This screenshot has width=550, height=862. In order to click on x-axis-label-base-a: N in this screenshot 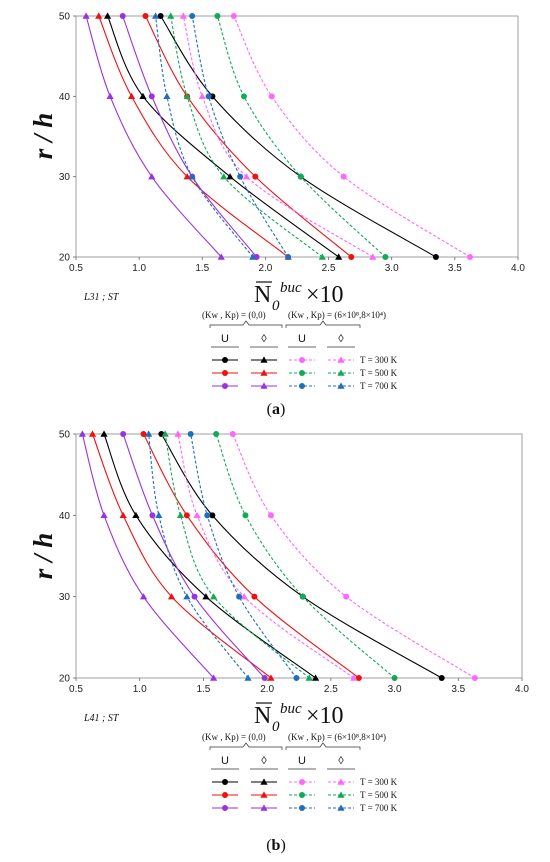, I will do `click(262, 295)`.